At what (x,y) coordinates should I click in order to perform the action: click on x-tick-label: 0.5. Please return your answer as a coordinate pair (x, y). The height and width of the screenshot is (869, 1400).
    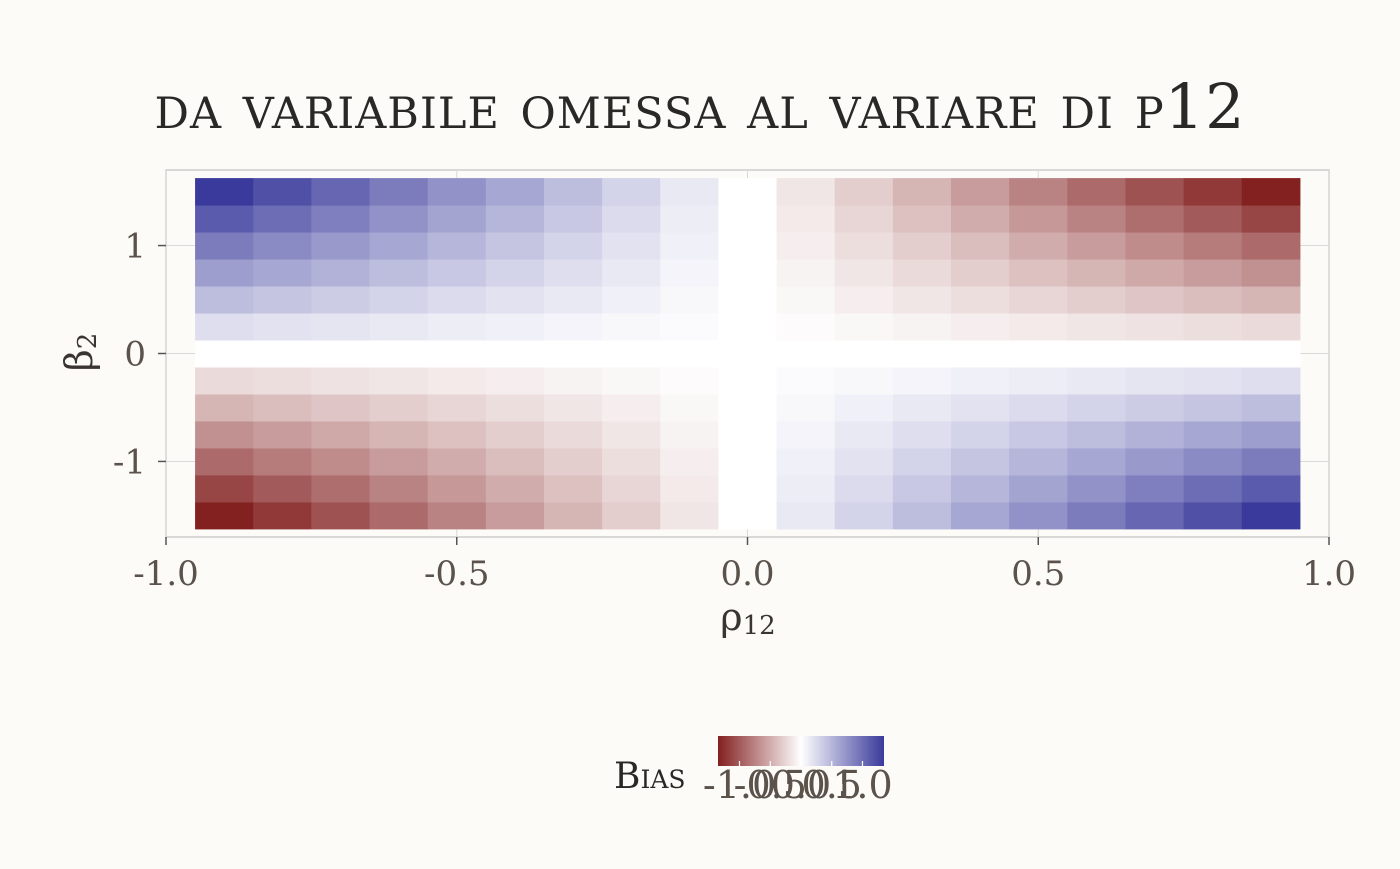
    Looking at the image, I should click on (1038, 574).